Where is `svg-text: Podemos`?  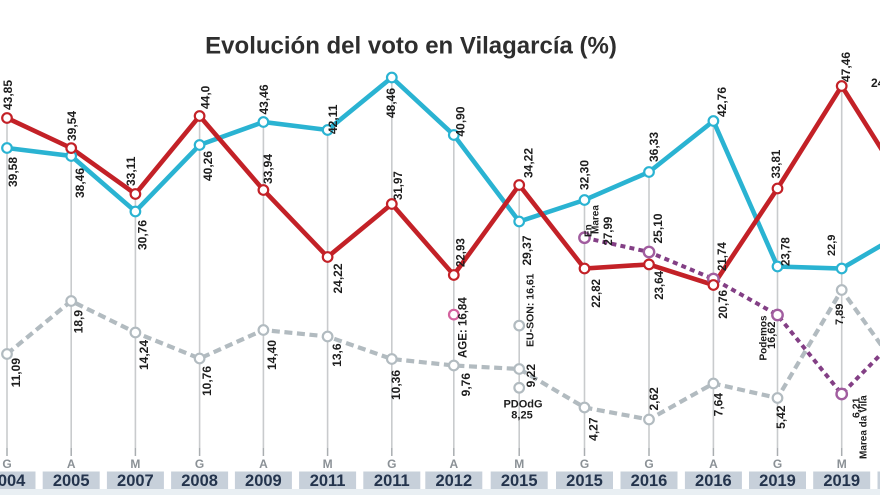
svg-text: Podemos is located at coordinates (764, 337).